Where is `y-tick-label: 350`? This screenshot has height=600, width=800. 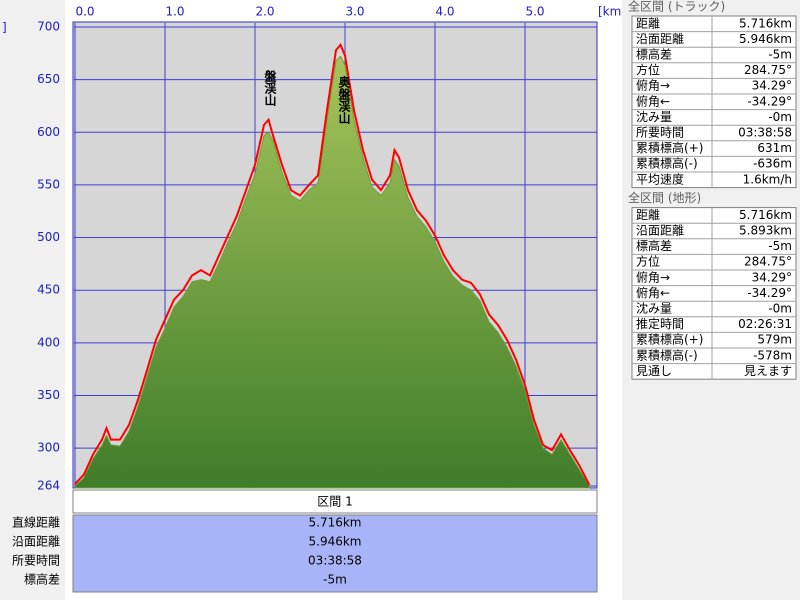
y-tick-label: 350 is located at coordinates (48, 395).